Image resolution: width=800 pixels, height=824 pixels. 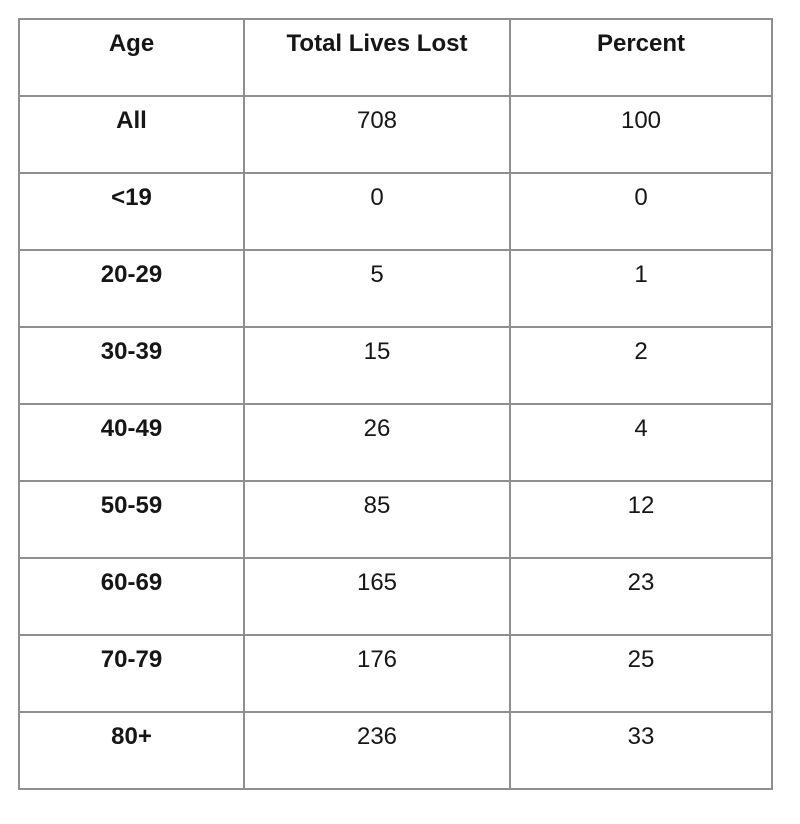 I want to click on row-label: 80+, so click(x=131, y=750).